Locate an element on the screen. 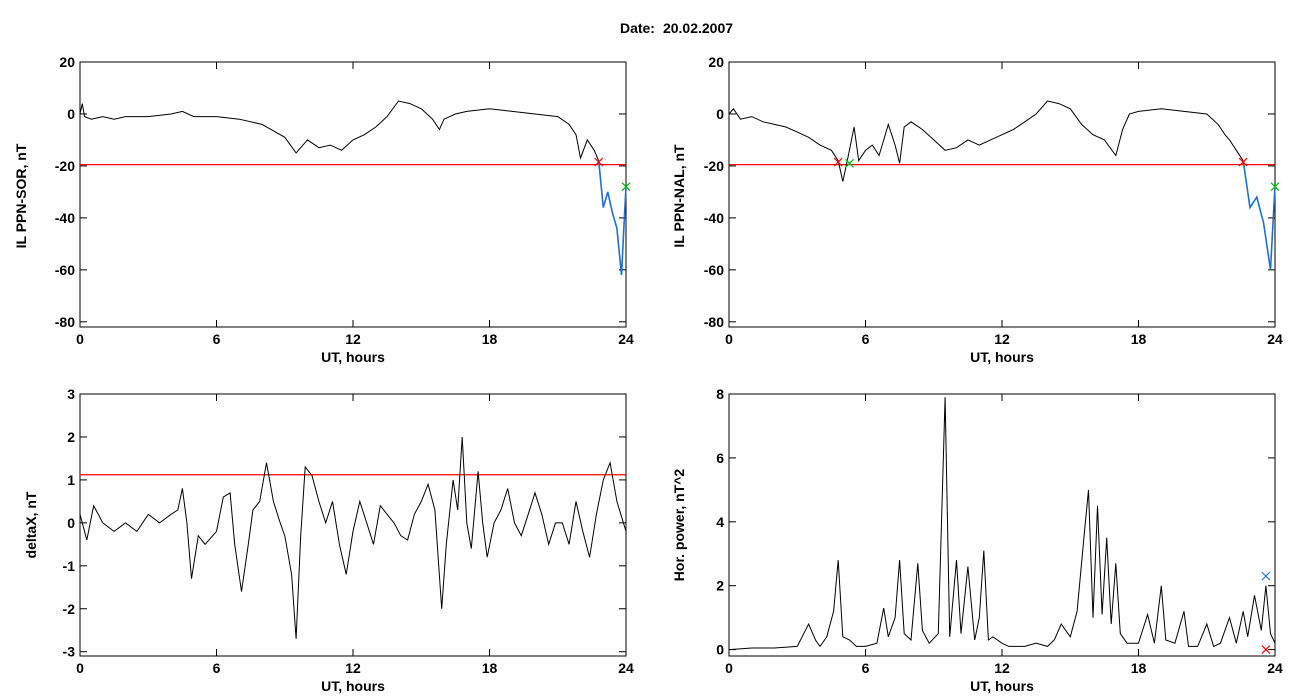 This screenshot has width=1300, height=700. xlabel-sor: UT, hours is located at coordinates (353, 357).